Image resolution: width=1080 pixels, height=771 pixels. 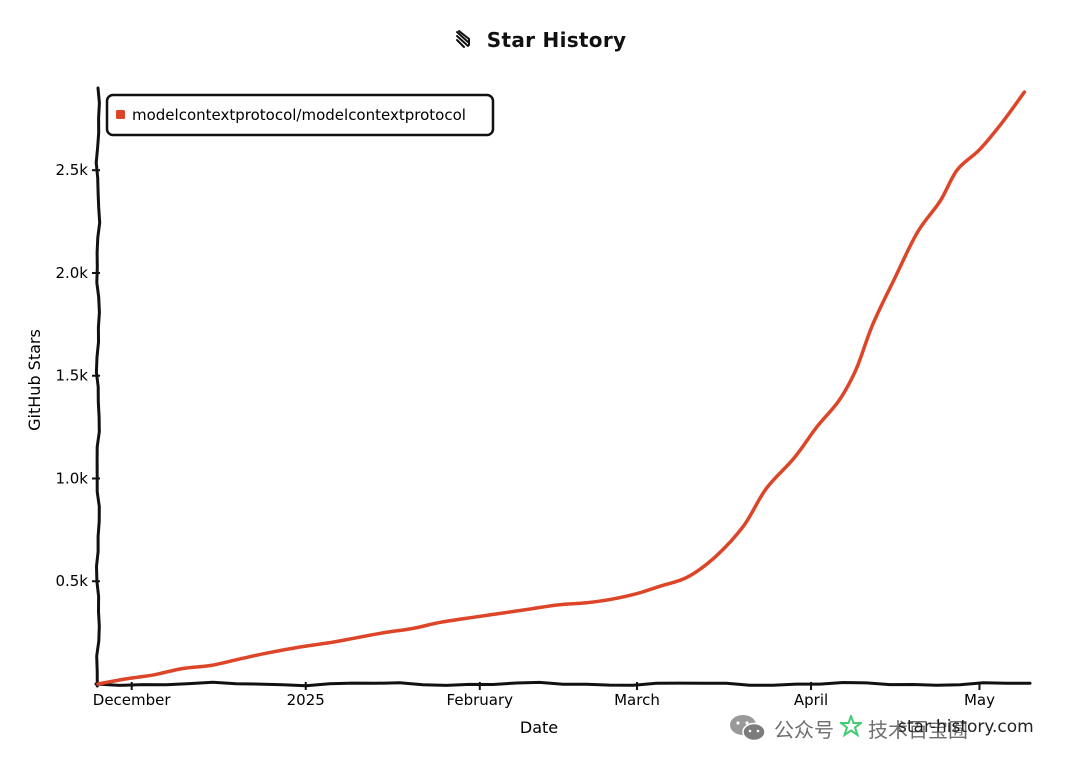 I want to click on y-axis: 0.5k 1.0k 1.5k 2.0k 2.5k, so click(x=78, y=387).